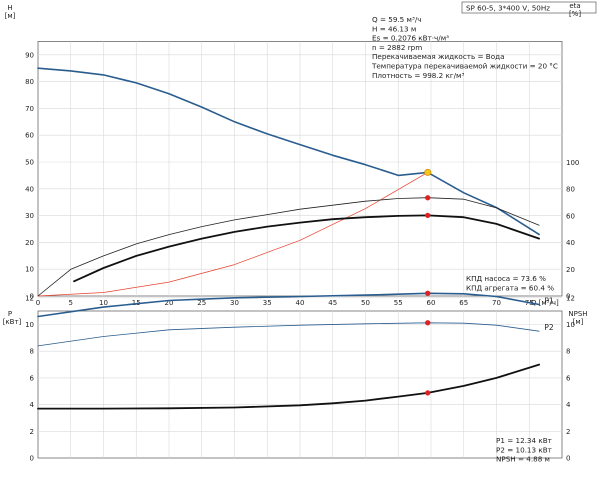 The height and width of the screenshot is (479, 600). What do you see at coordinates (508, 8) in the screenshot?
I see `title-box-text: SP 60-5, 3*400 V, 50Hz` at bounding box center [508, 8].